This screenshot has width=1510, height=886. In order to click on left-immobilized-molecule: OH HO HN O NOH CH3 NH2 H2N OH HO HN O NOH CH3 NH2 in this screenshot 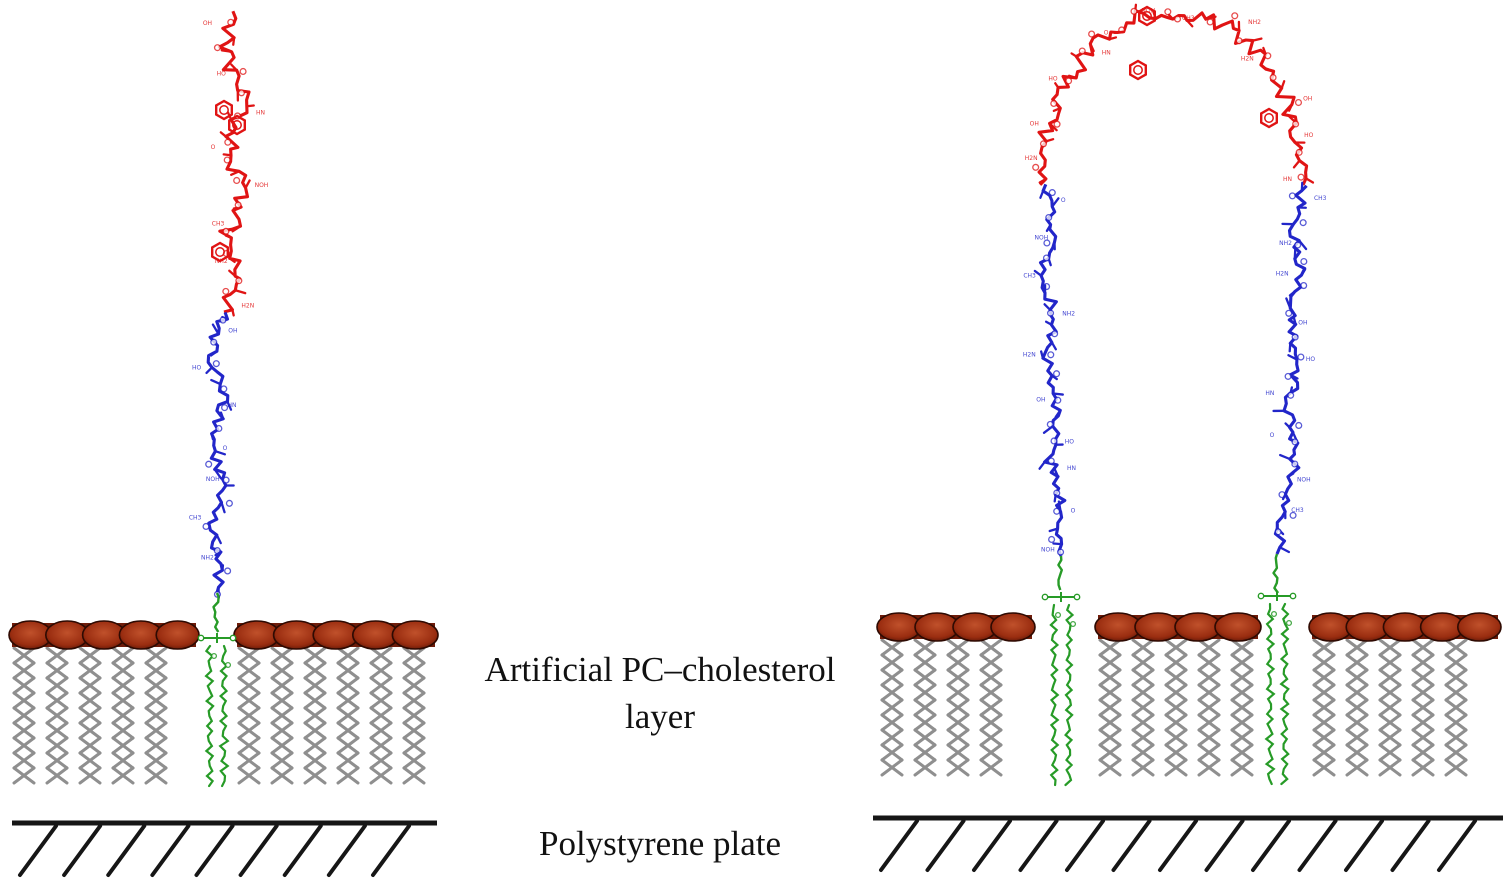, I will do `click(229, 399)`.